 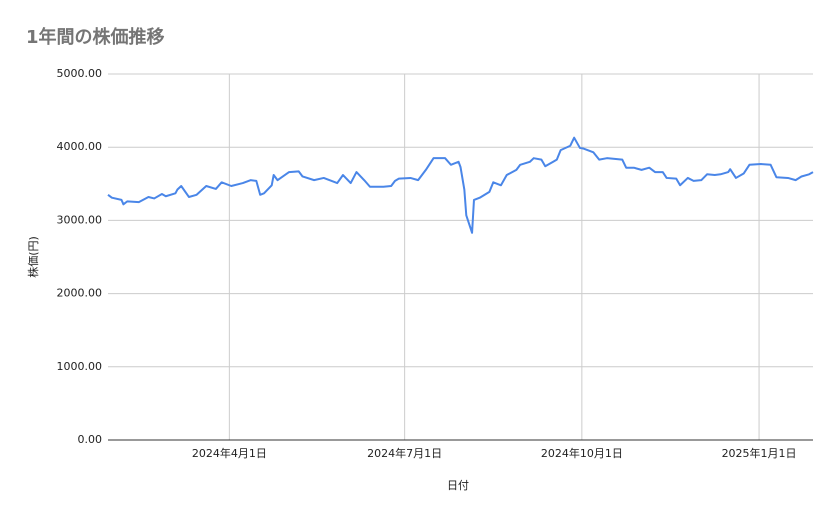 What do you see at coordinates (759, 453) in the screenshot?
I see `x-tick-label: 2025年1月1日` at bounding box center [759, 453].